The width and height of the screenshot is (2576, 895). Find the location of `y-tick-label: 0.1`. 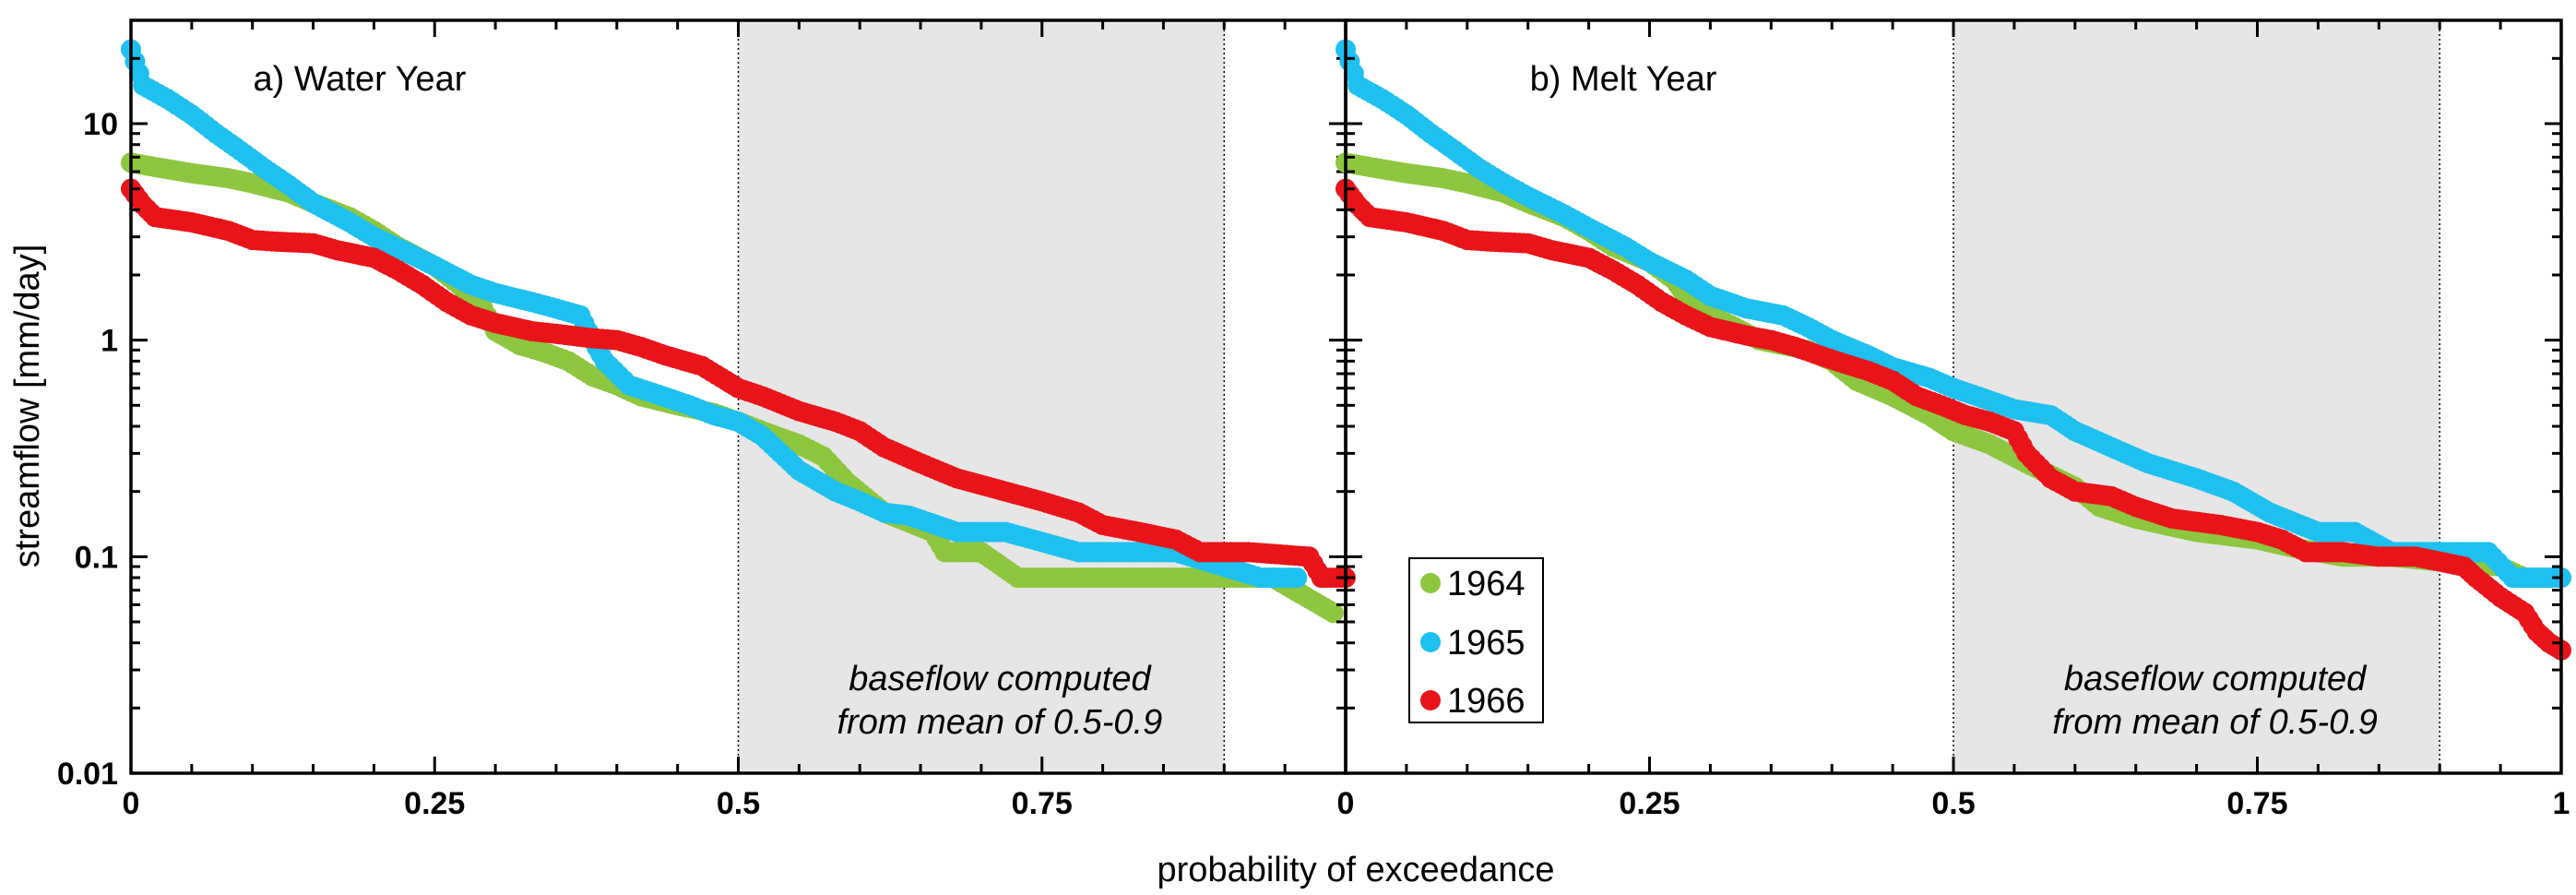

y-tick-label: 0.1 is located at coordinates (96, 558).